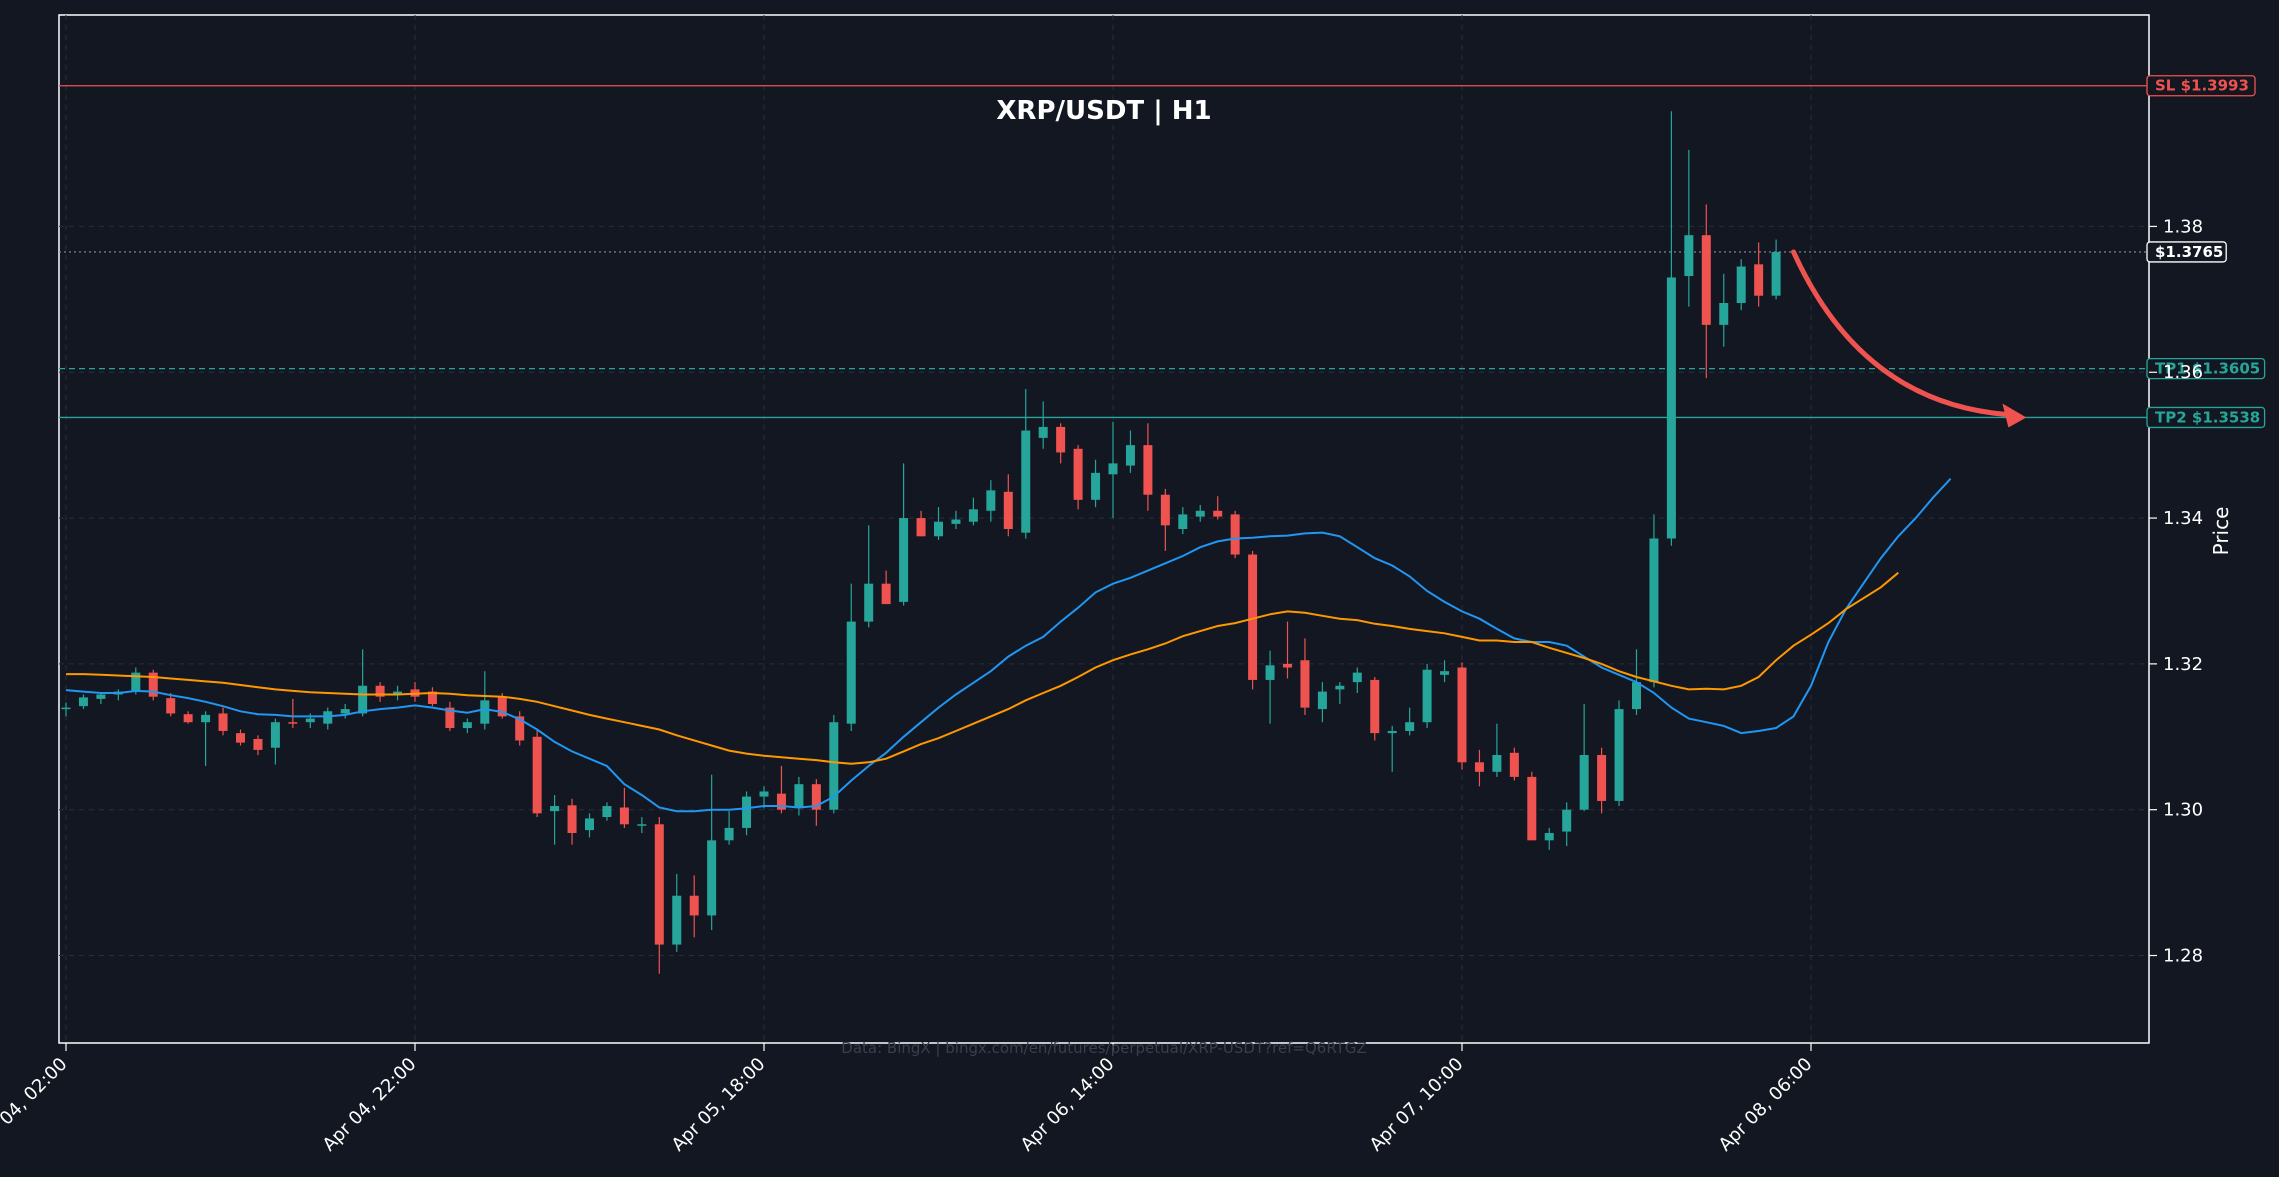 The image size is (2279, 1177). What do you see at coordinates (1766, 1105) in the screenshot?
I see `x-tick-label: Apr 08, 06:00` at bounding box center [1766, 1105].